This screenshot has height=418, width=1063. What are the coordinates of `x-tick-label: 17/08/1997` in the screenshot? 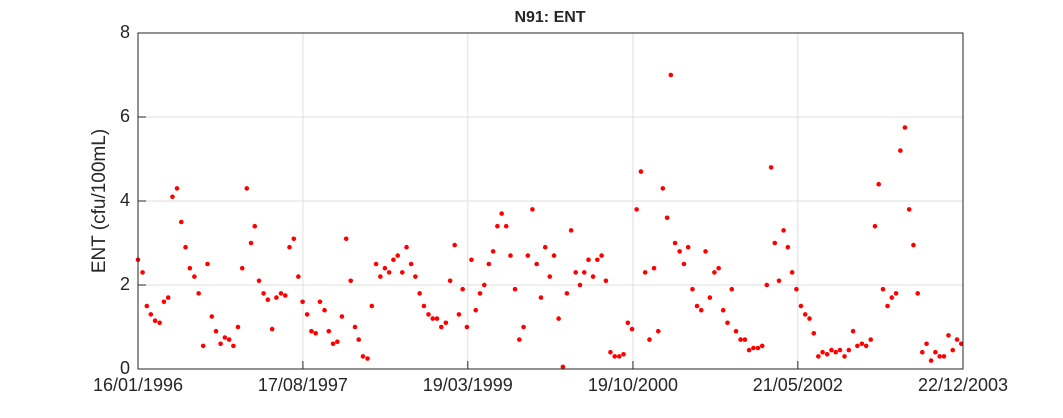 It's located at (303, 385).